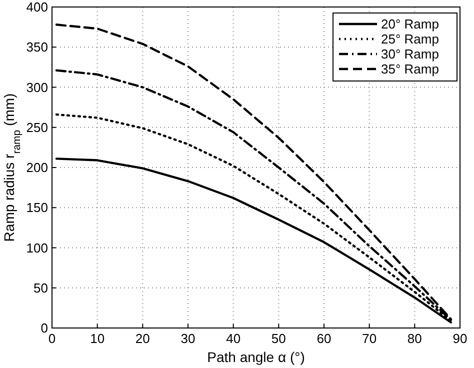  What do you see at coordinates (369, 338) in the screenshot?
I see `x-tick-label: 70` at bounding box center [369, 338].